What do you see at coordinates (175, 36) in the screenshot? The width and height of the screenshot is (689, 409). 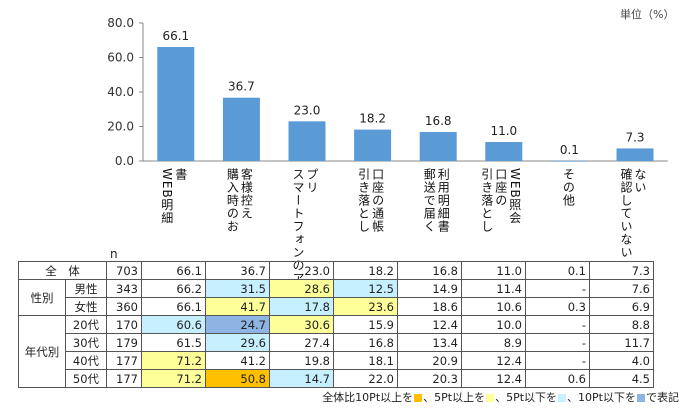 I see `bar-value-label: 66.1` at bounding box center [175, 36].